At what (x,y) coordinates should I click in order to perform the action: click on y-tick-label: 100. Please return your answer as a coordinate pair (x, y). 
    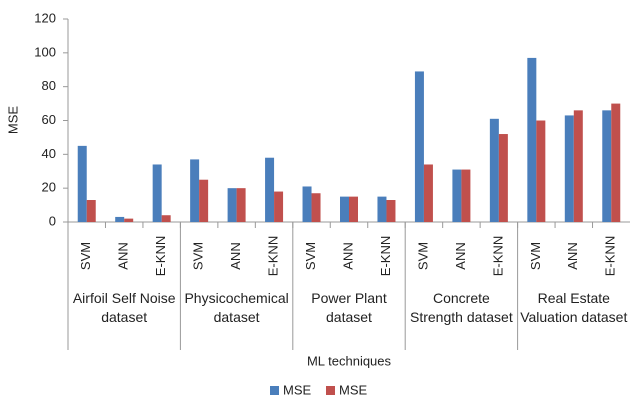
    Looking at the image, I should click on (45, 51).